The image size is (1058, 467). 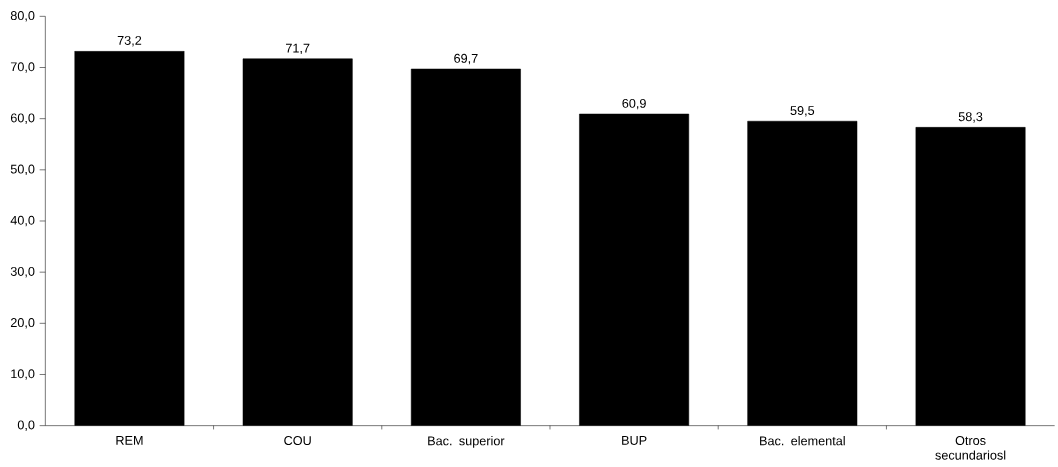 I want to click on y-tick-label: 30,0, so click(x=22, y=272).